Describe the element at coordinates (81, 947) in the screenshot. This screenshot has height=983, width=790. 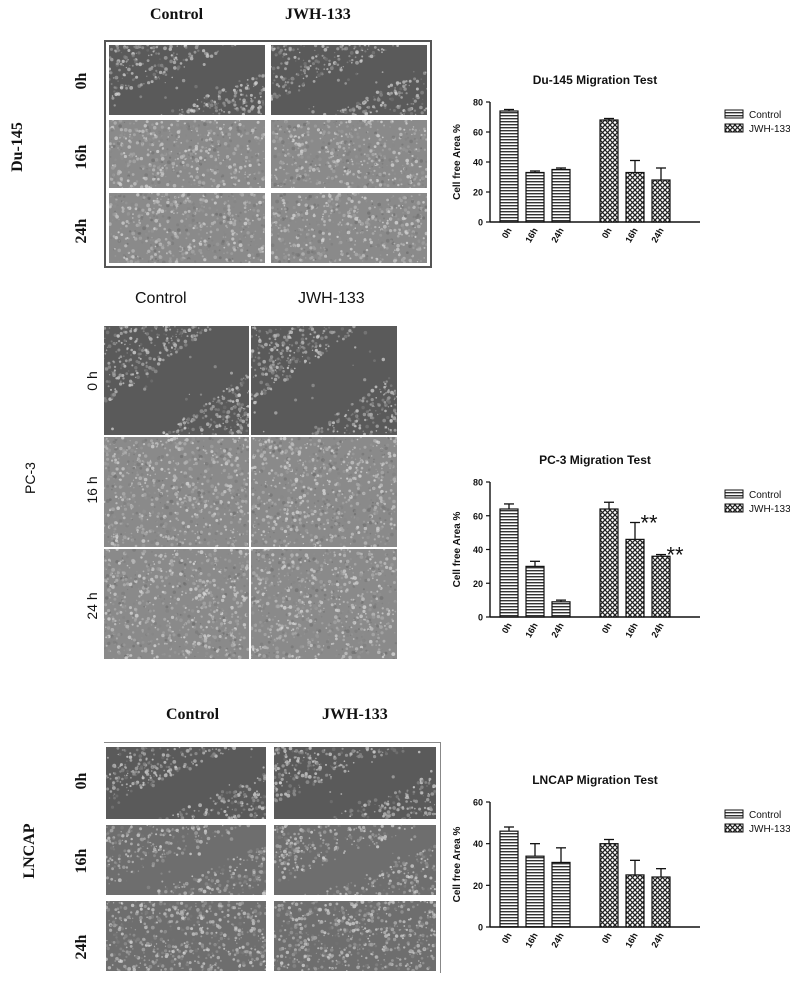
I see `row-label-24h: 24h` at that location.